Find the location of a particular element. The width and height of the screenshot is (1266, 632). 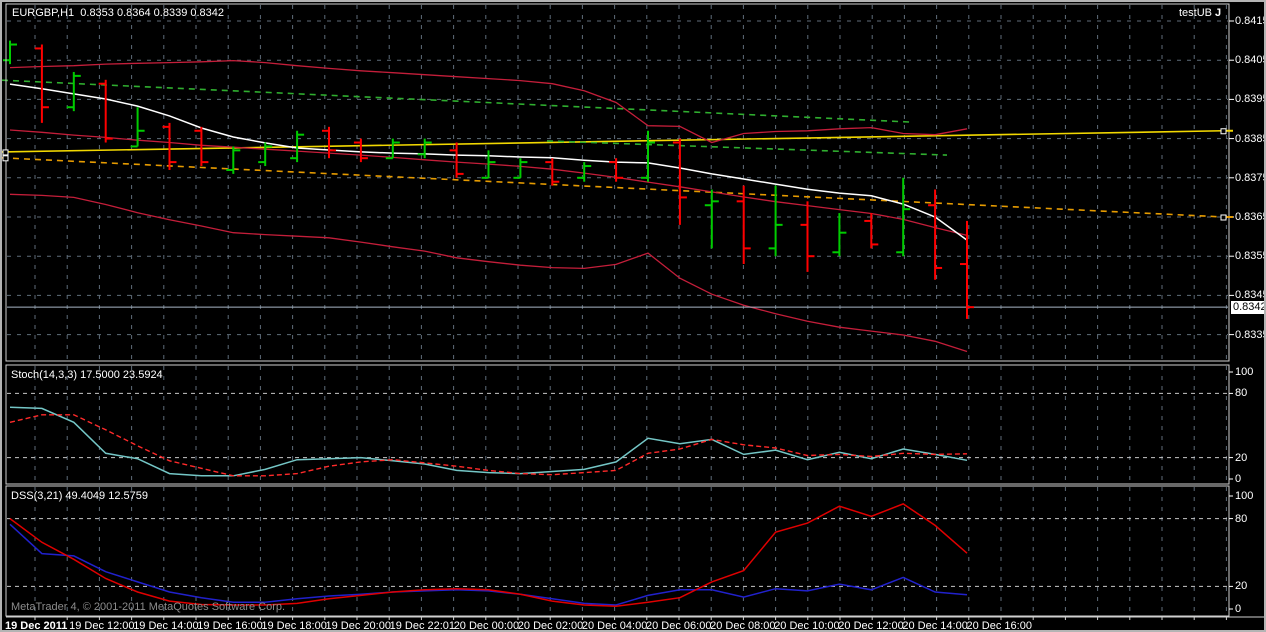

time-axis-label: 20 Dec 00:00 is located at coordinates (486, 626).